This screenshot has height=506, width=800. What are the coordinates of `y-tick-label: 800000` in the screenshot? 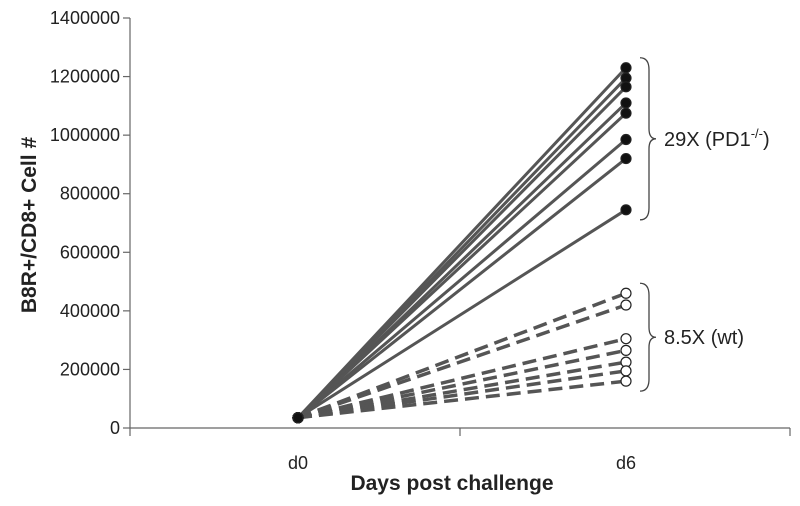 It's located at (90, 194).